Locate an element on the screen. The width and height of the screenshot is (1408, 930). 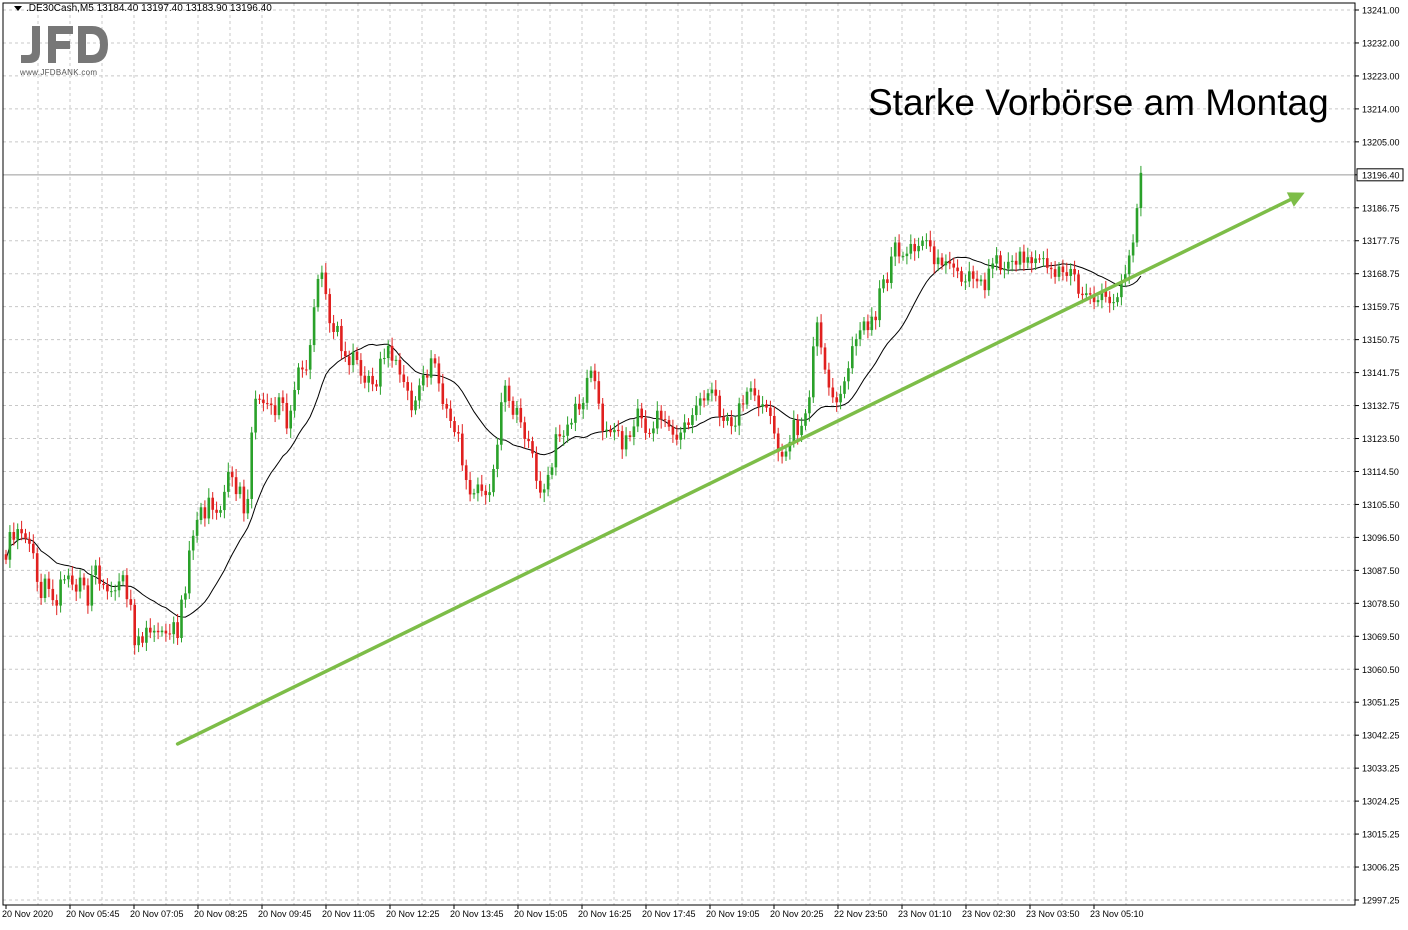
chart-annotation: Starke Vorbörse am Montag is located at coordinates (1098, 102).